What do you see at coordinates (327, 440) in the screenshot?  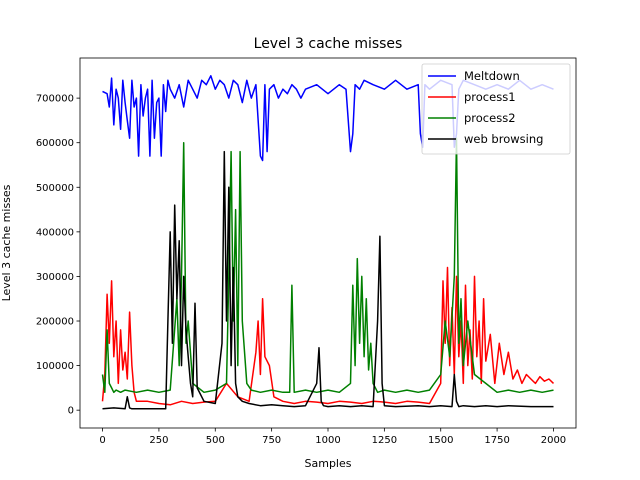 I see `x-tick-label: 1000` at bounding box center [327, 440].